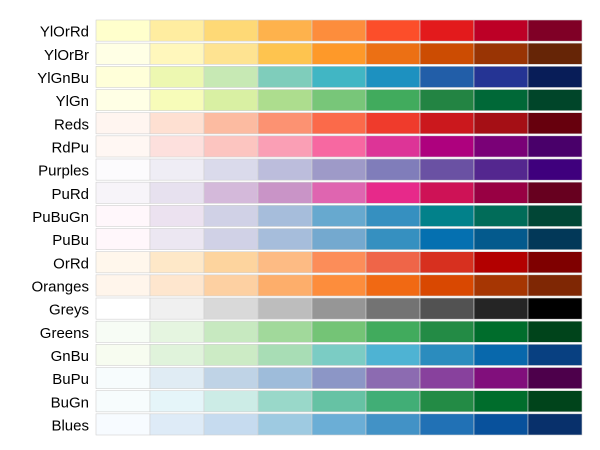 This screenshot has height=450, width=600. I want to click on row-label-gnbu: GnBu, so click(70, 356).